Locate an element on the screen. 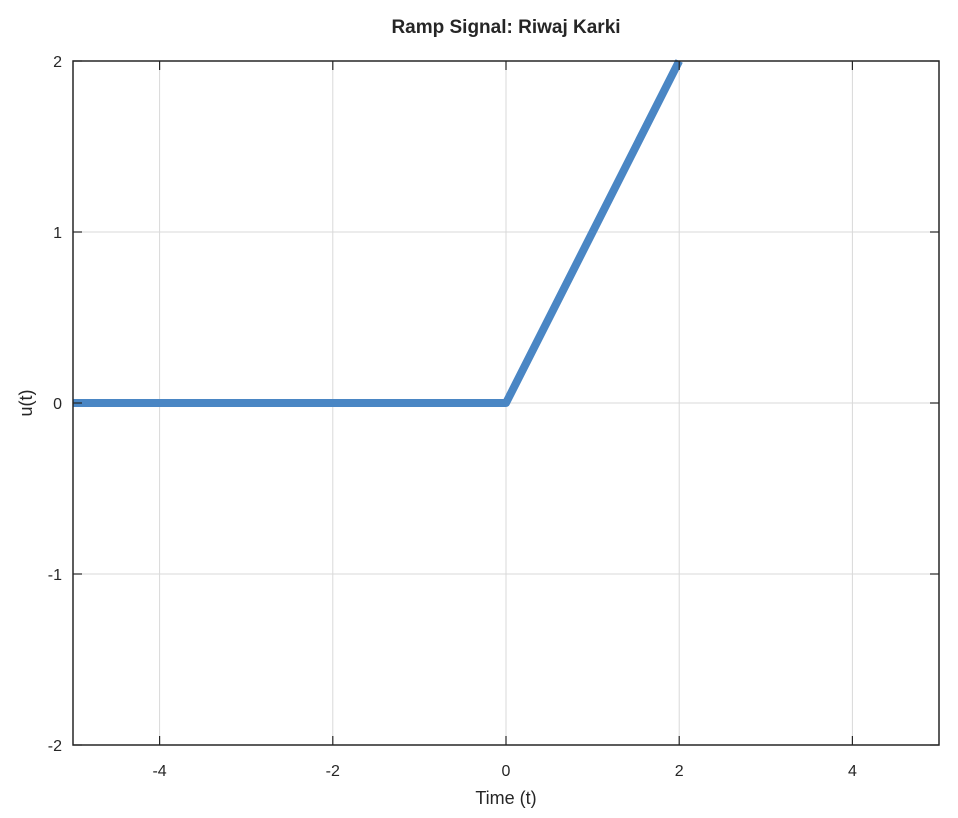  x-axis-label: Time (t) is located at coordinates (505, 798).